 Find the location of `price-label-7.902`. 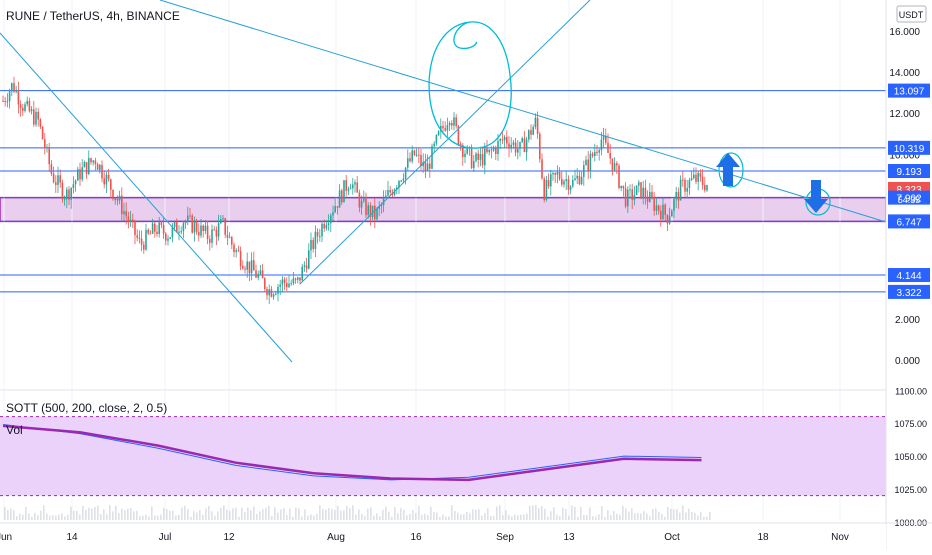

price-label-7.902 is located at coordinates (909, 197).